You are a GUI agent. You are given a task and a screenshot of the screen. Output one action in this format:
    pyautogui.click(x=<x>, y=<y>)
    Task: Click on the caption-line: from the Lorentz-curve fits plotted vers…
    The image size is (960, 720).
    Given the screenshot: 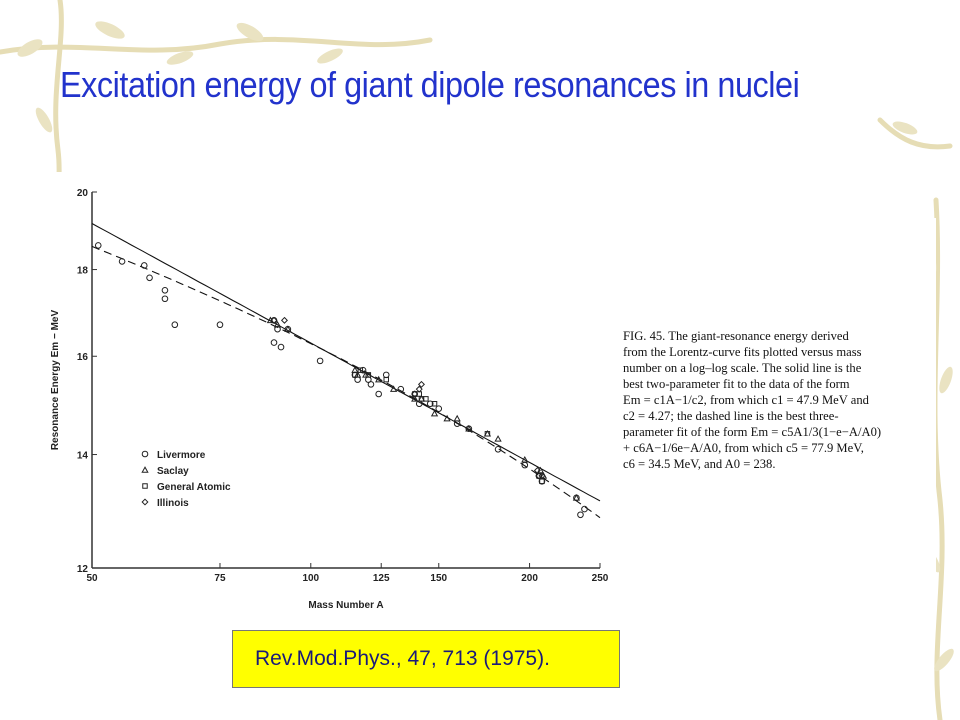 What is the action you would take?
    pyautogui.click(x=742, y=352)
    